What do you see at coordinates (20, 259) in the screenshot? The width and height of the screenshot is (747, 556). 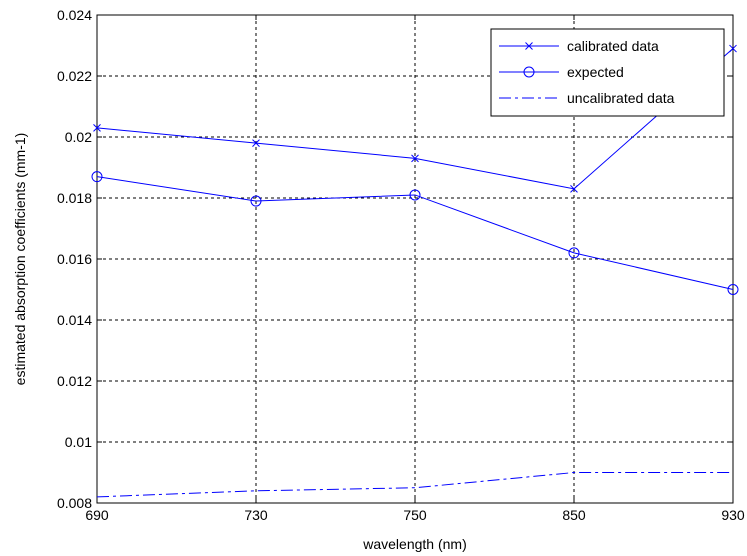 I see `y-axis-label: estimated absorption coefficients (mm-1)` at bounding box center [20, 259].